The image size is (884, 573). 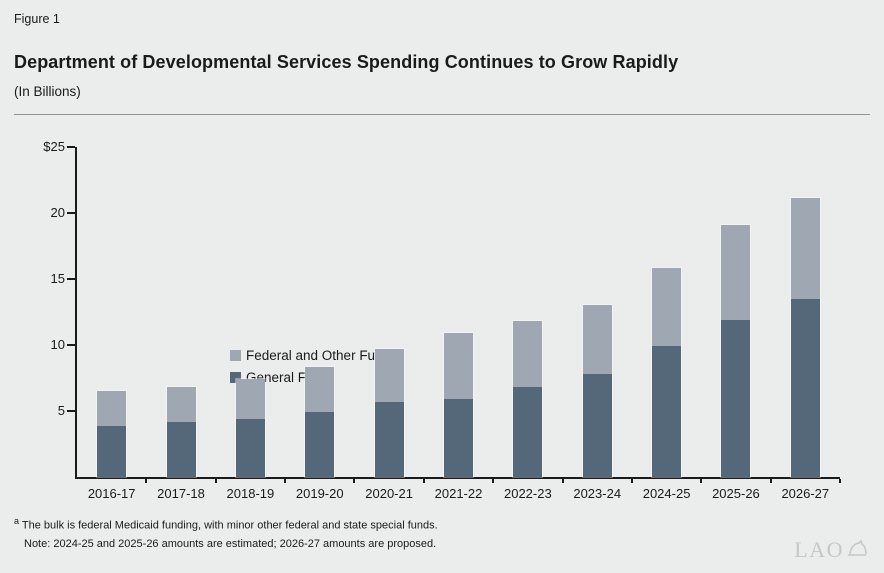 What do you see at coordinates (857, 550) in the screenshot?
I see `lao-emblem-icon` at bounding box center [857, 550].